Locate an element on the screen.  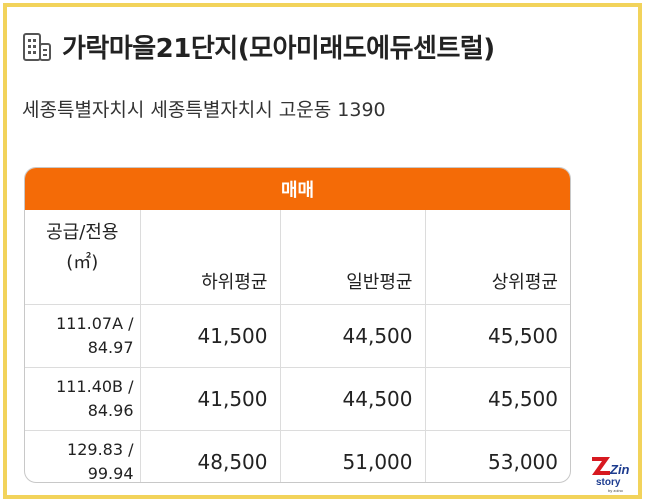
building-icon is located at coordinates (37, 46).